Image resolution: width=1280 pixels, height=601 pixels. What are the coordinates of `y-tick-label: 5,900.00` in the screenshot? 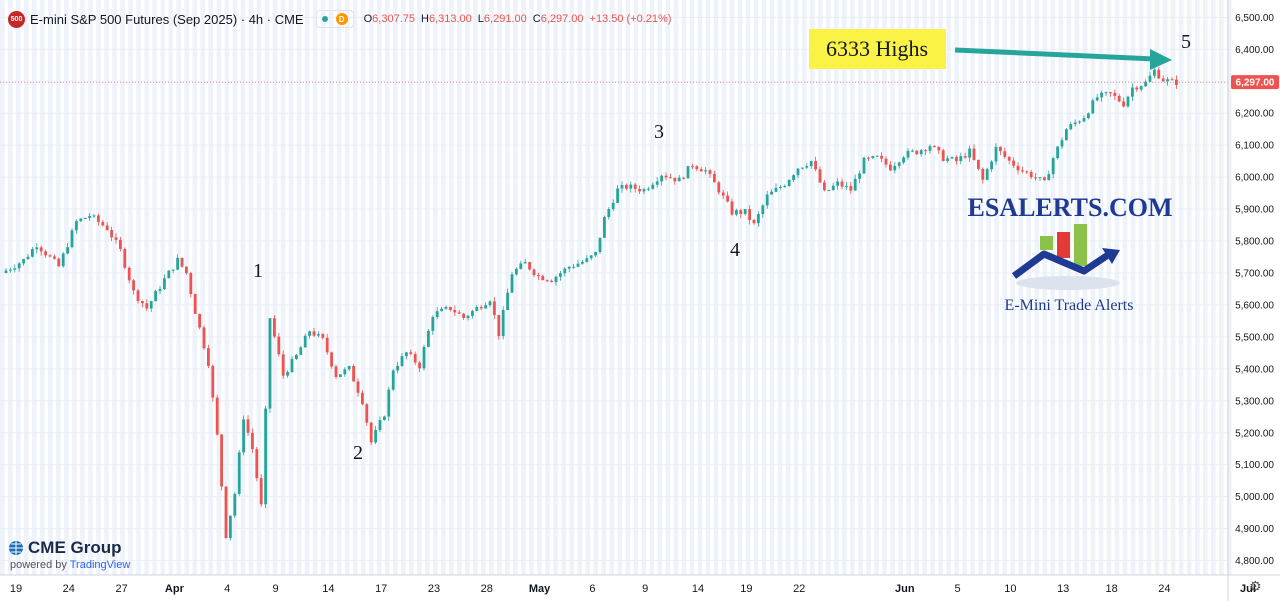 It's located at (1254, 210).